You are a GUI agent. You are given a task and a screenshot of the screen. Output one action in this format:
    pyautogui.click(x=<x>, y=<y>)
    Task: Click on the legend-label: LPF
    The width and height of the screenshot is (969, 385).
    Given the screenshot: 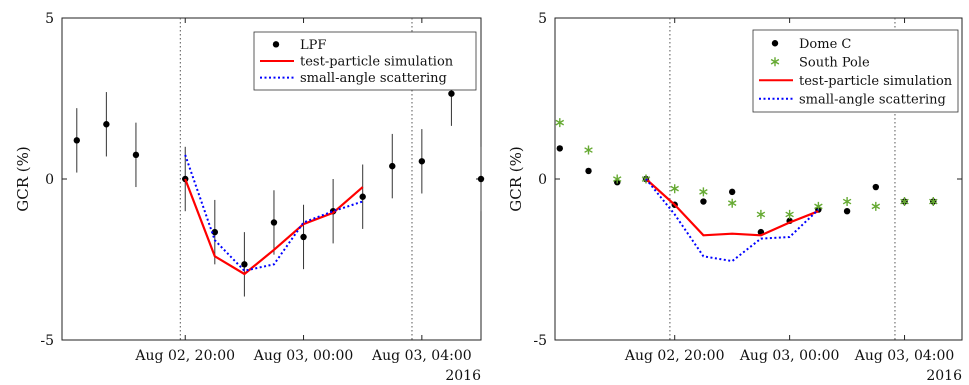 What is the action you would take?
    pyautogui.click(x=313, y=45)
    